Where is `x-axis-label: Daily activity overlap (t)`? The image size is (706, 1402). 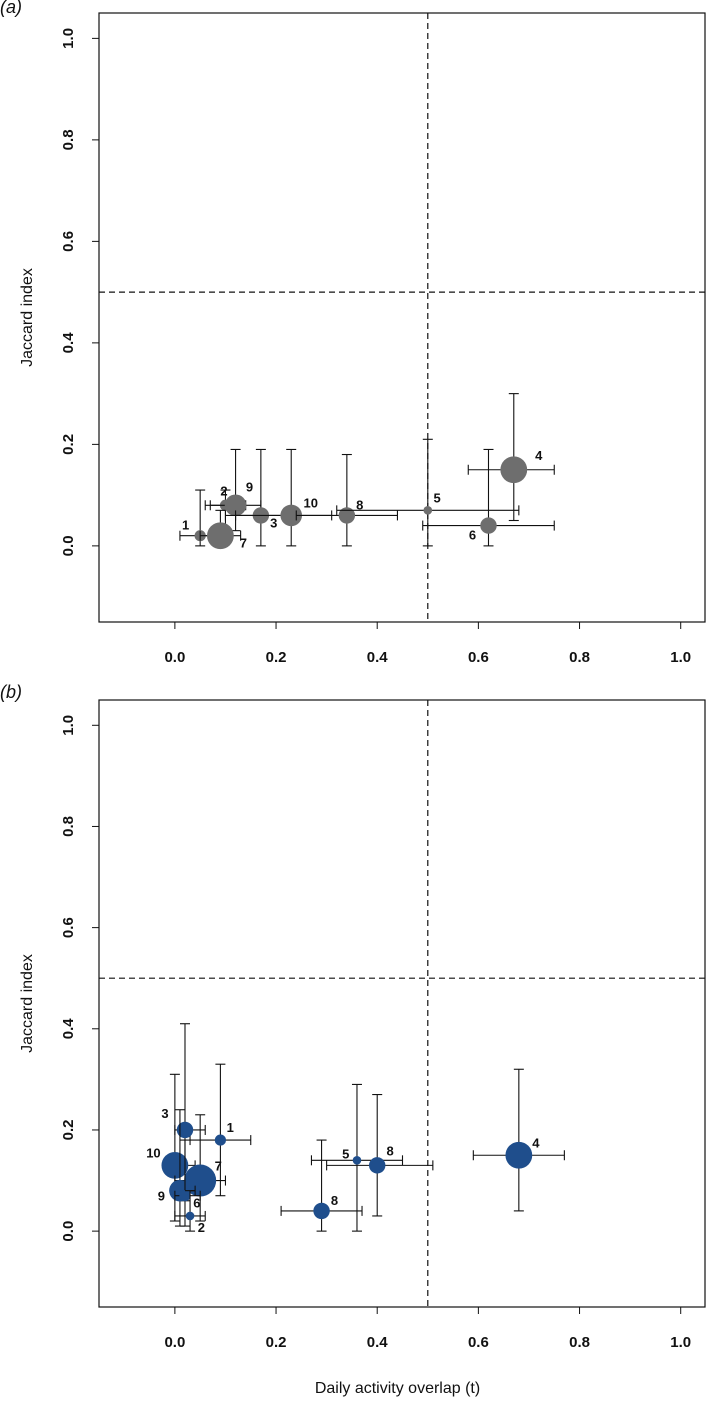 x-axis-label: Daily activity overlap (t) is located at coordinates (397, 1388).